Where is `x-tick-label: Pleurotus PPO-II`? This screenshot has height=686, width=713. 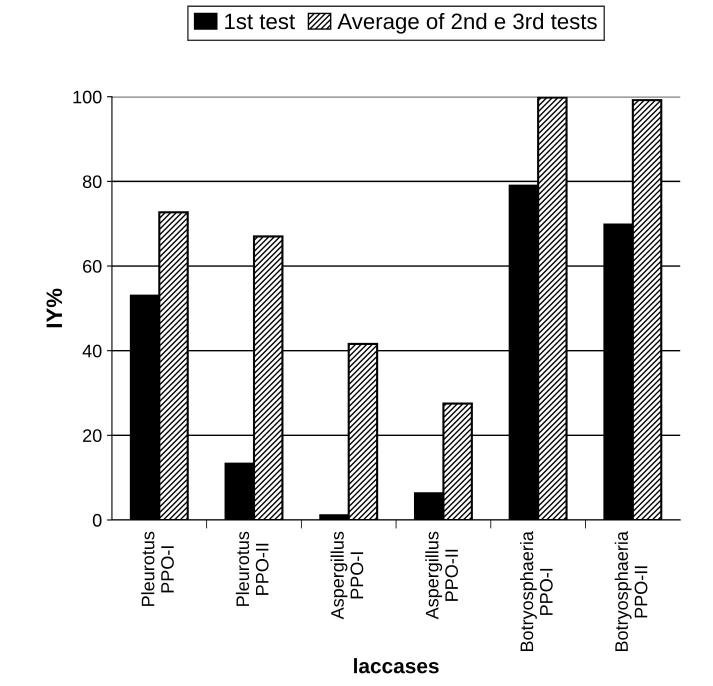
x-tick-label: Pleurotus PPO-II is located at coordinates (252, 569).